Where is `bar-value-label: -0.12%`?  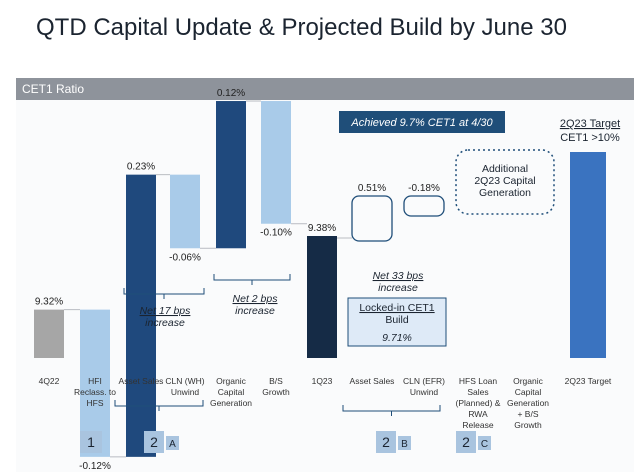 bar-value-label: -0.12% is located at coordinates (95, 466).